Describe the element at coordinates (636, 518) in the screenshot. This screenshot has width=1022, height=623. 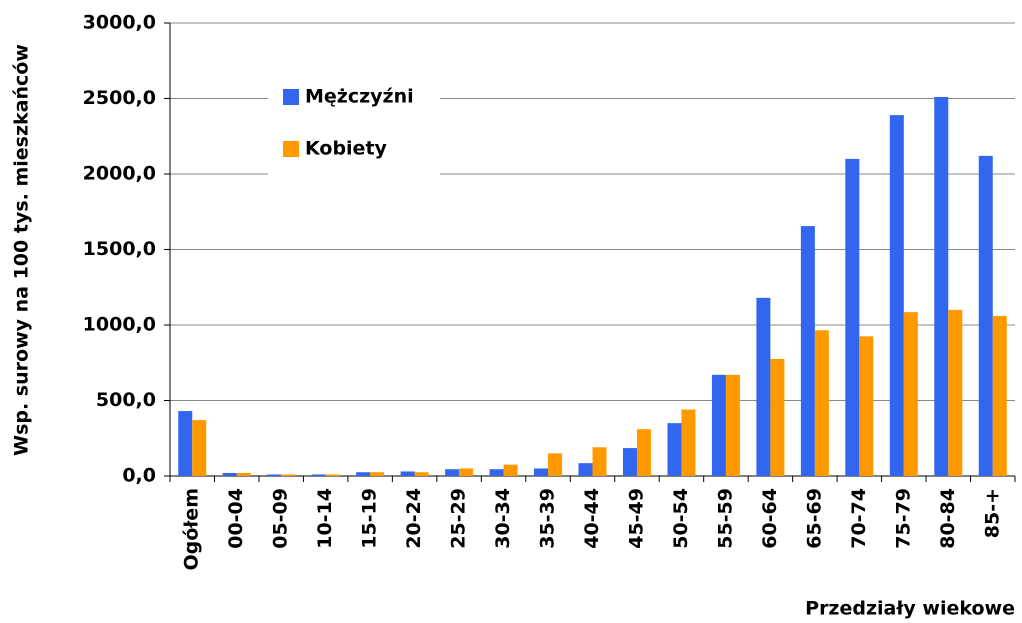
I see `x-tick-label: 45-49` at that location.